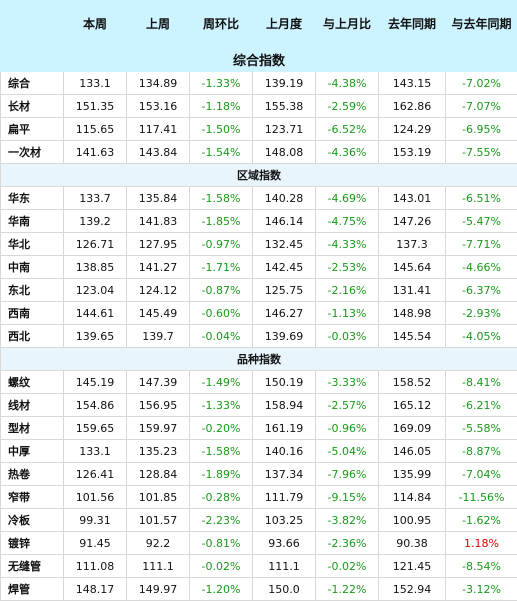 The height and width of the screenshot is (601, 517). What do you see at coordinates (481, 589) in the screenshot?
I see `table-cell: -3.12%` at bounding box center [481, 589].